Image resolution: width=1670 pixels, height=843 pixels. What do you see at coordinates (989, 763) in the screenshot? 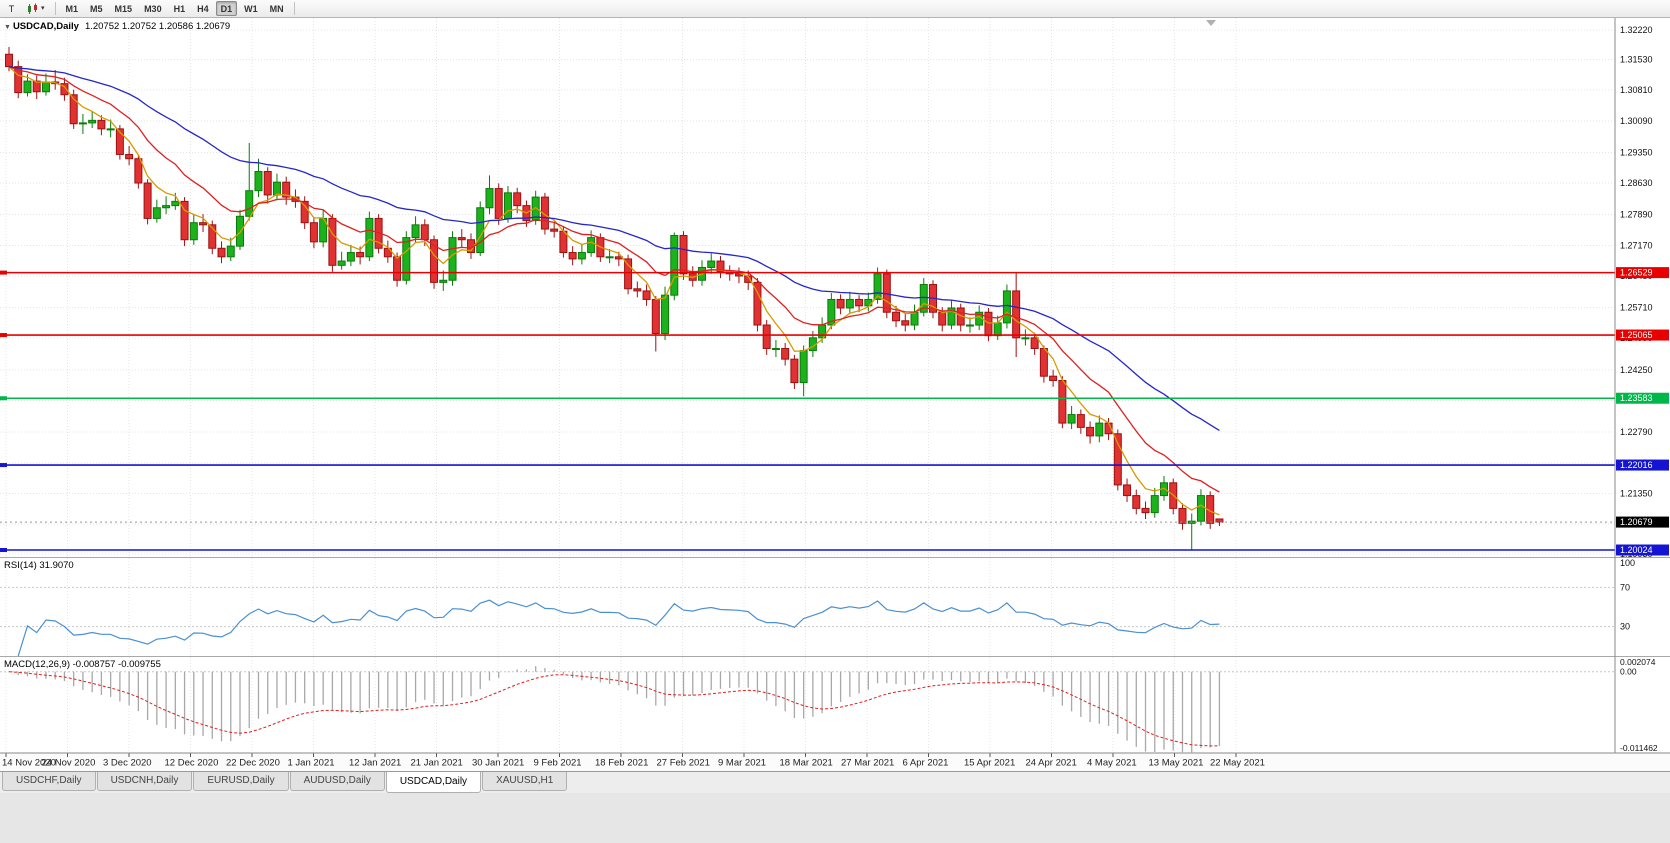
I see `svg-text: 15 Apr 2021` at bounding box center [989, 763].